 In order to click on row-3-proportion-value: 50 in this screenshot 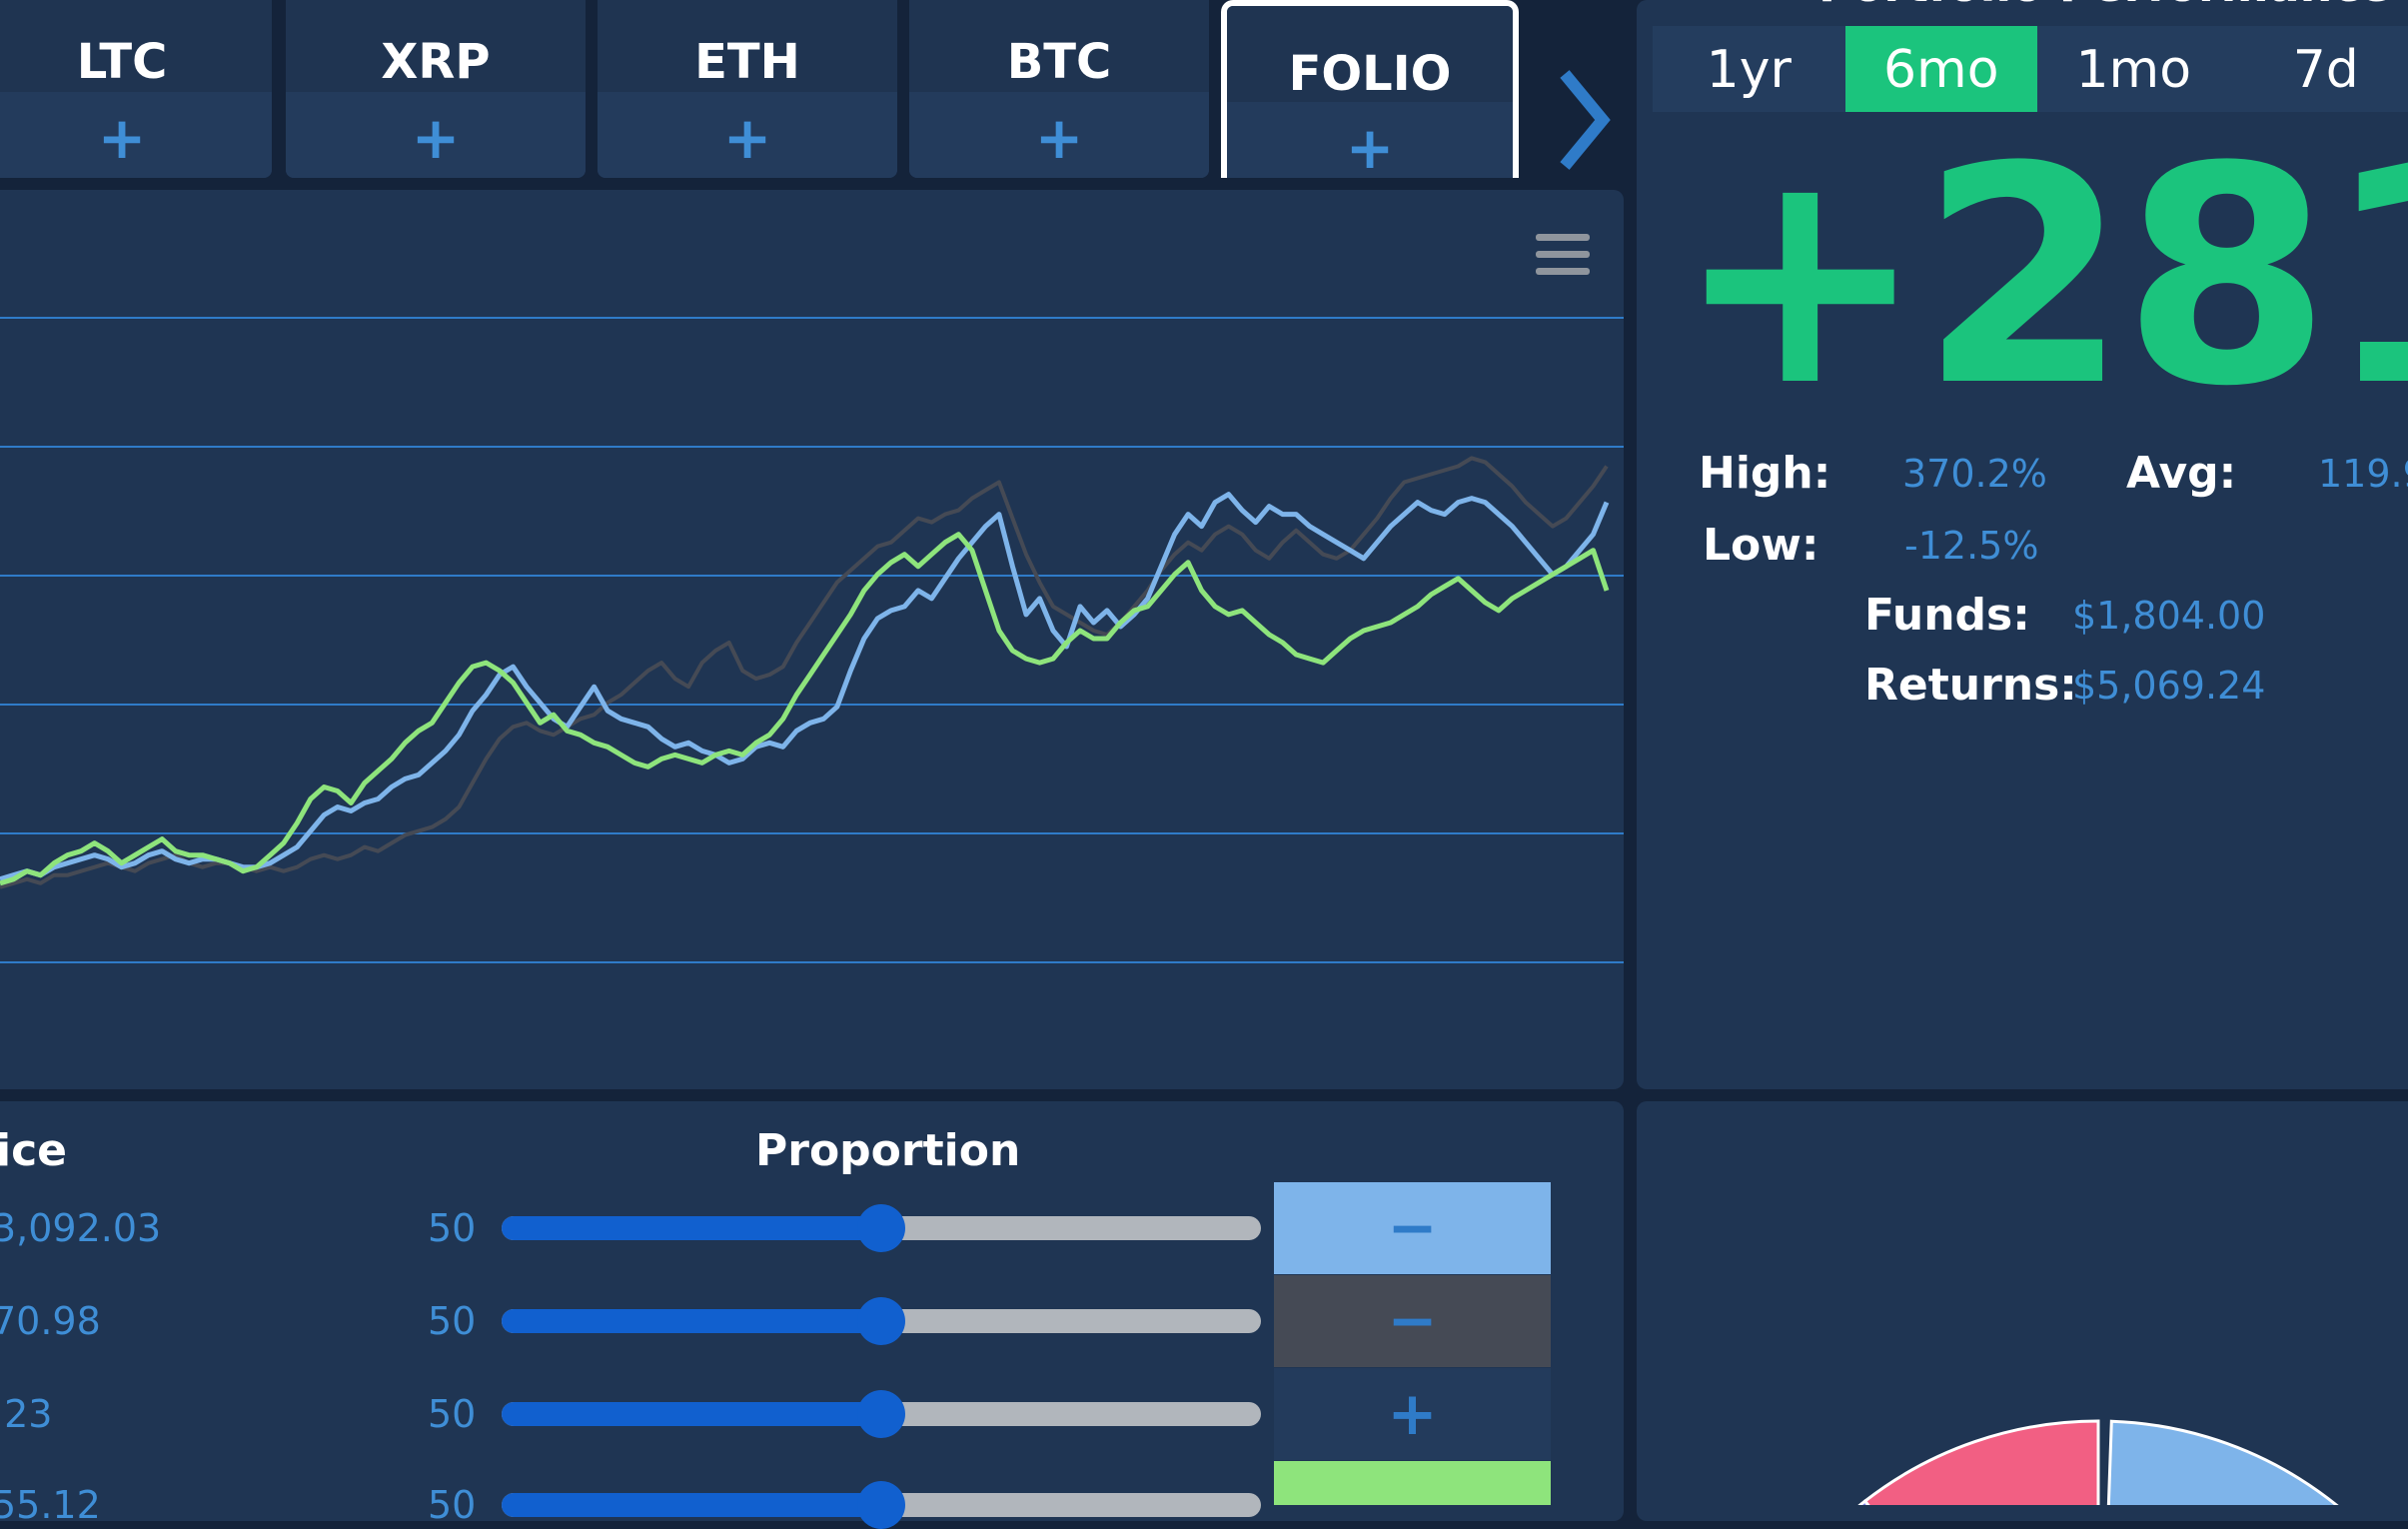, I will do `click(452, 1414)`.